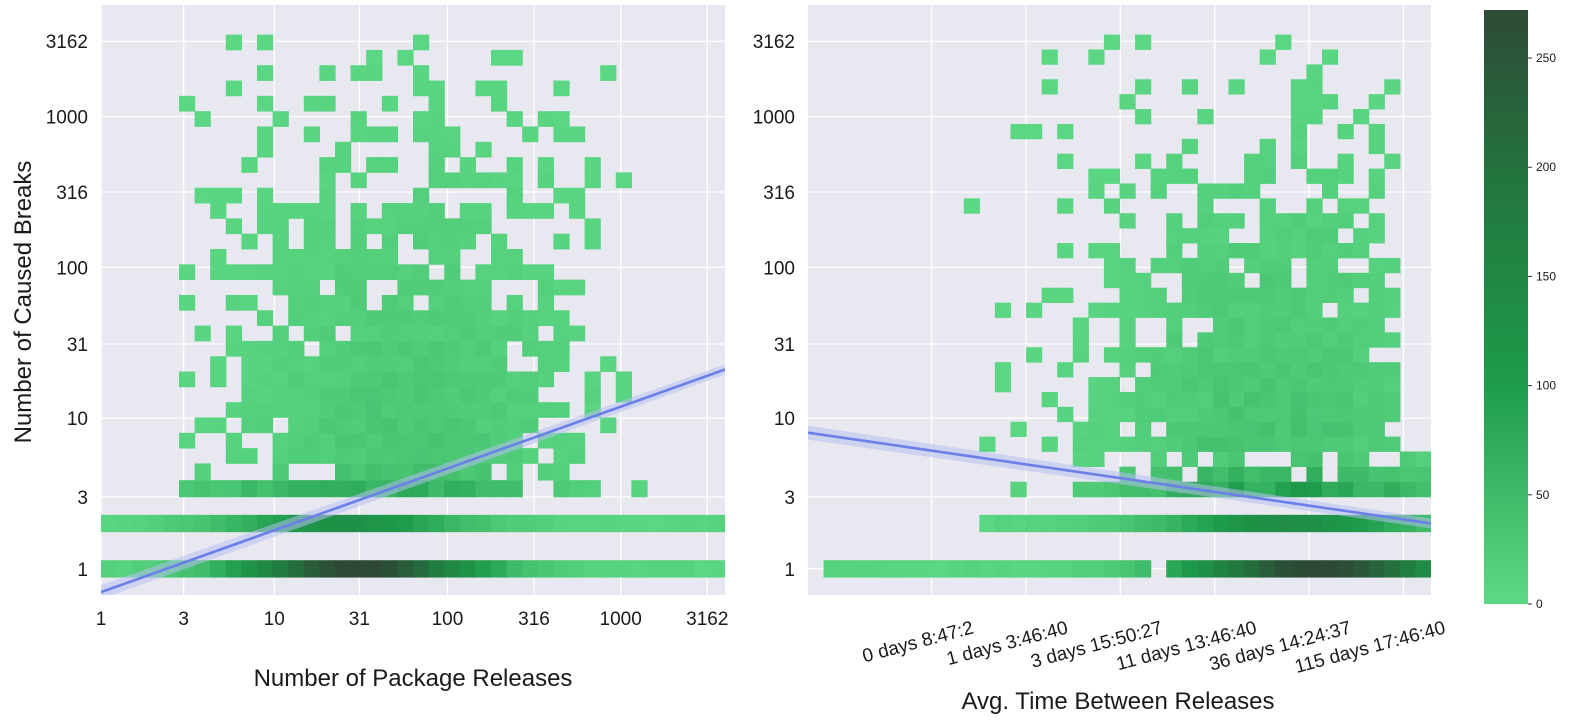 Image resolution: width=1582 pixels, height=726 pixels. What do you see at coordinates (77, 345) in the screenshot?
I see `y-tick-label: 31` at bounding box center [77, 345].